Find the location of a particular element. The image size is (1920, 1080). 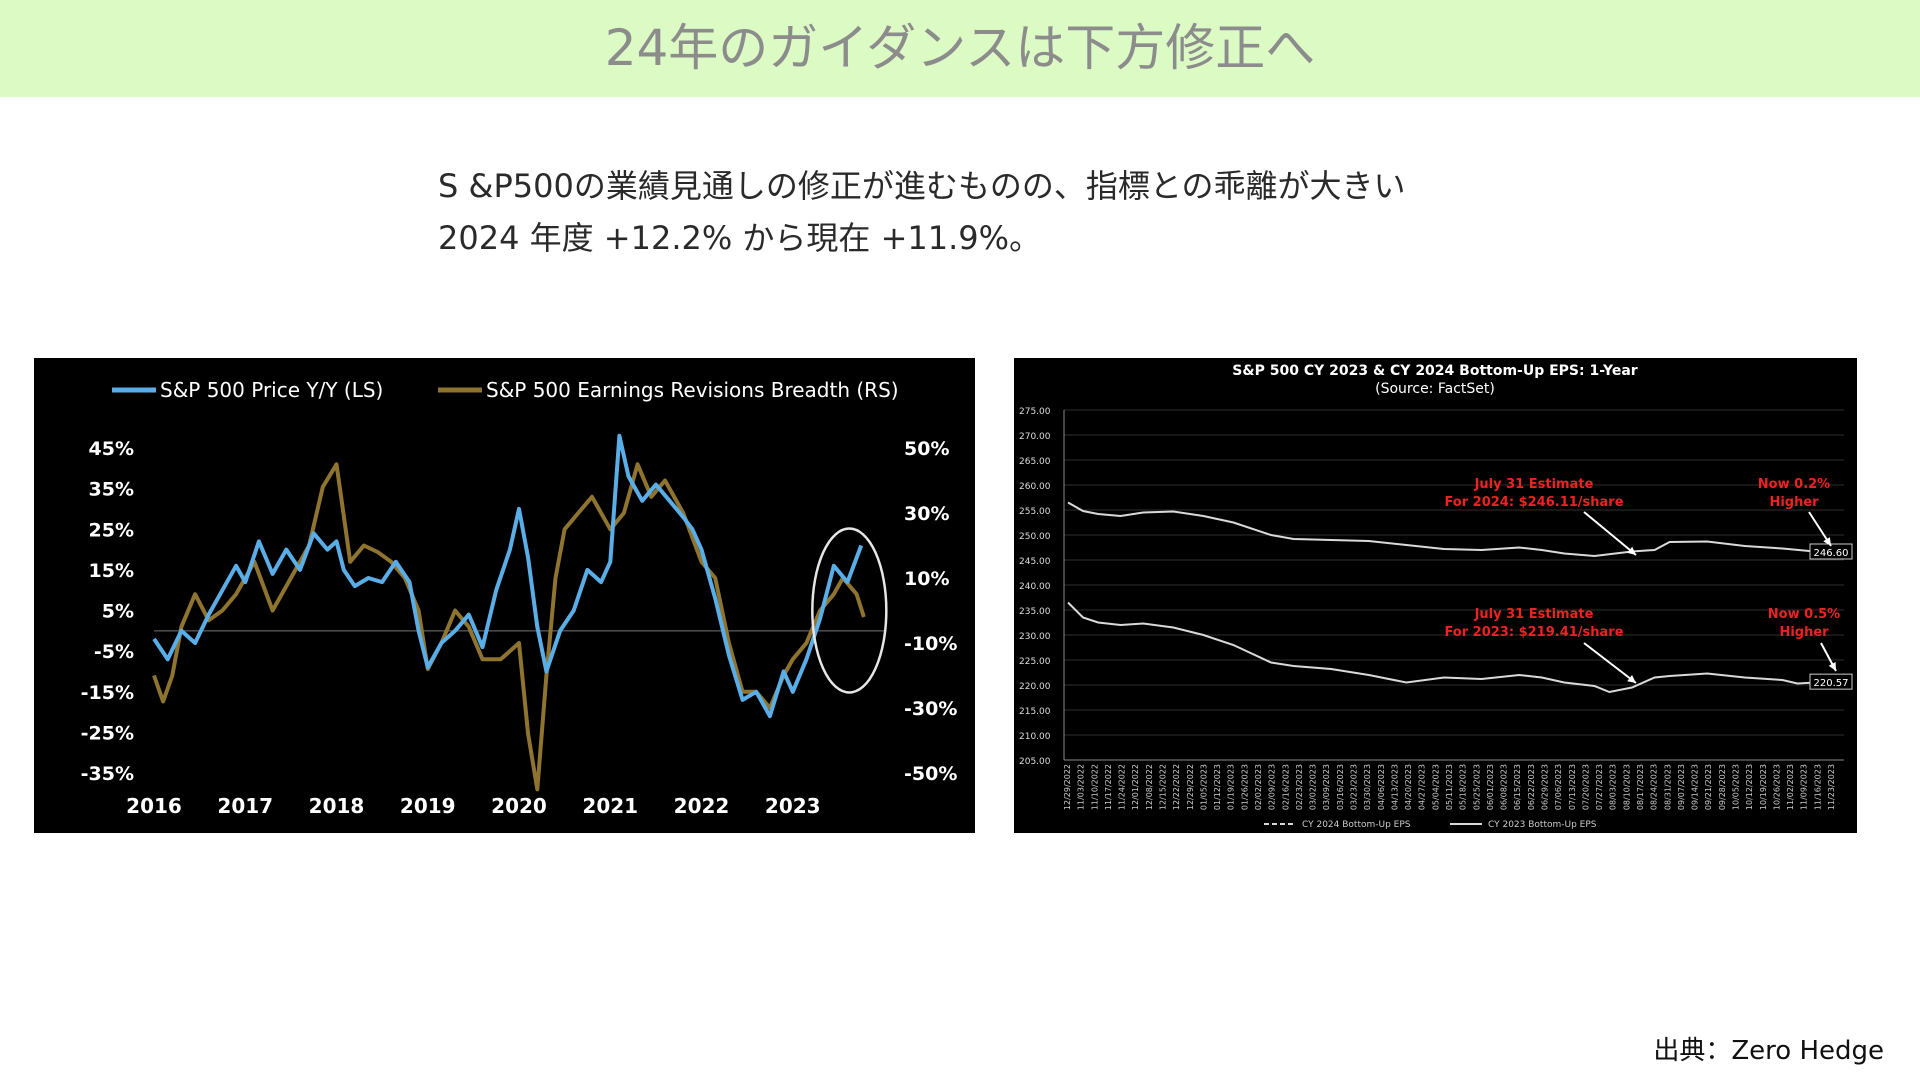

y-tick-label: 235.00 is located at coordinates (1035, 612).